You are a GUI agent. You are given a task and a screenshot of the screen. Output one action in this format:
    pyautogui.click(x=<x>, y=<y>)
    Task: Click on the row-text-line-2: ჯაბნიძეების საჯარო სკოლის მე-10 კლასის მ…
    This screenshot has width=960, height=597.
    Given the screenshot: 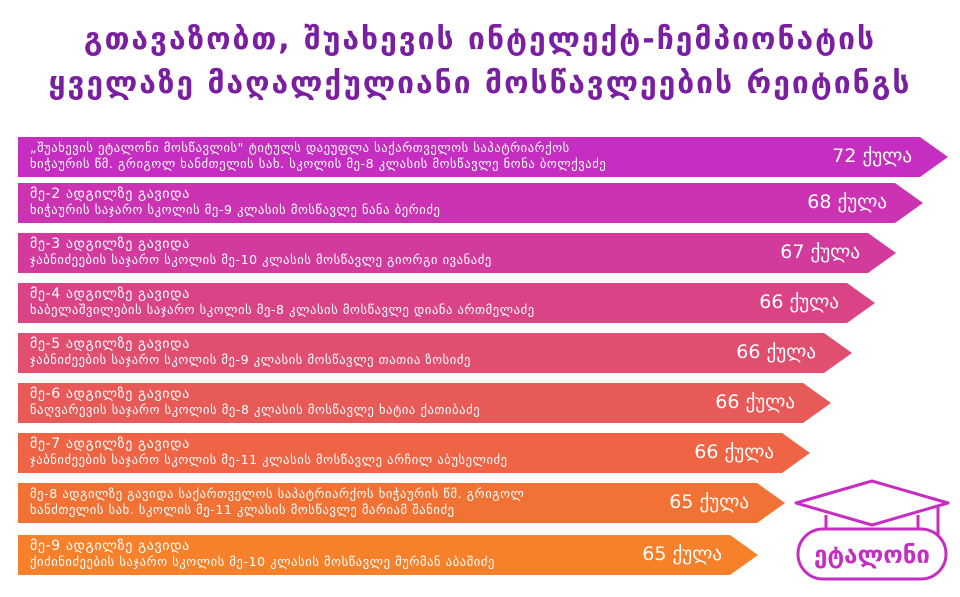 What is the action you would take?
    pyautogui.click(x=261, y=259)
    